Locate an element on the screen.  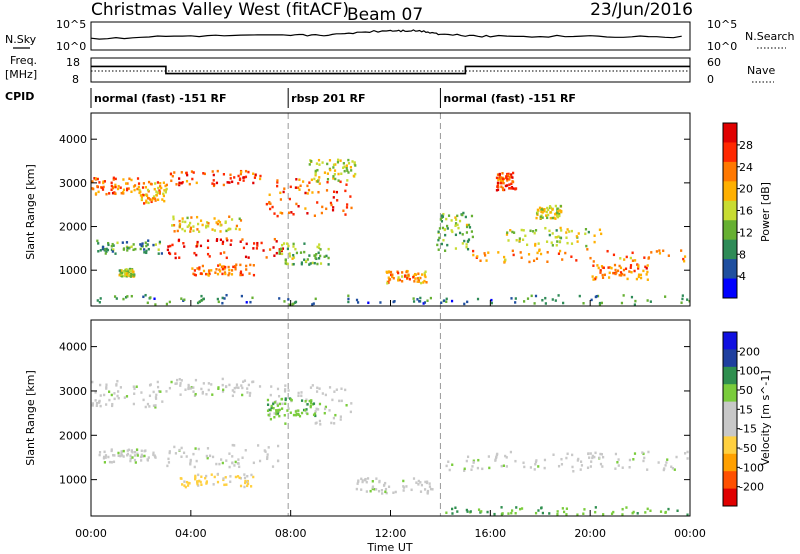
colorbar-tick-label: 28 is located at coordinates (746, 145).